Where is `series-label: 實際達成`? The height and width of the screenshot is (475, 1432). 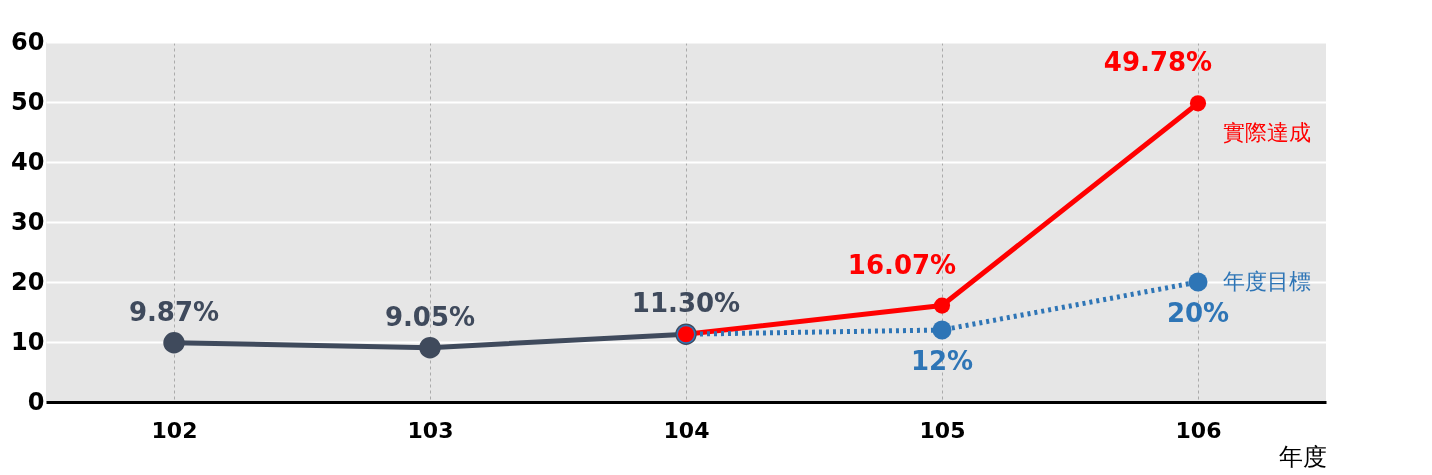
series-label: 實際達成 is located at coordinates (1267, 133).